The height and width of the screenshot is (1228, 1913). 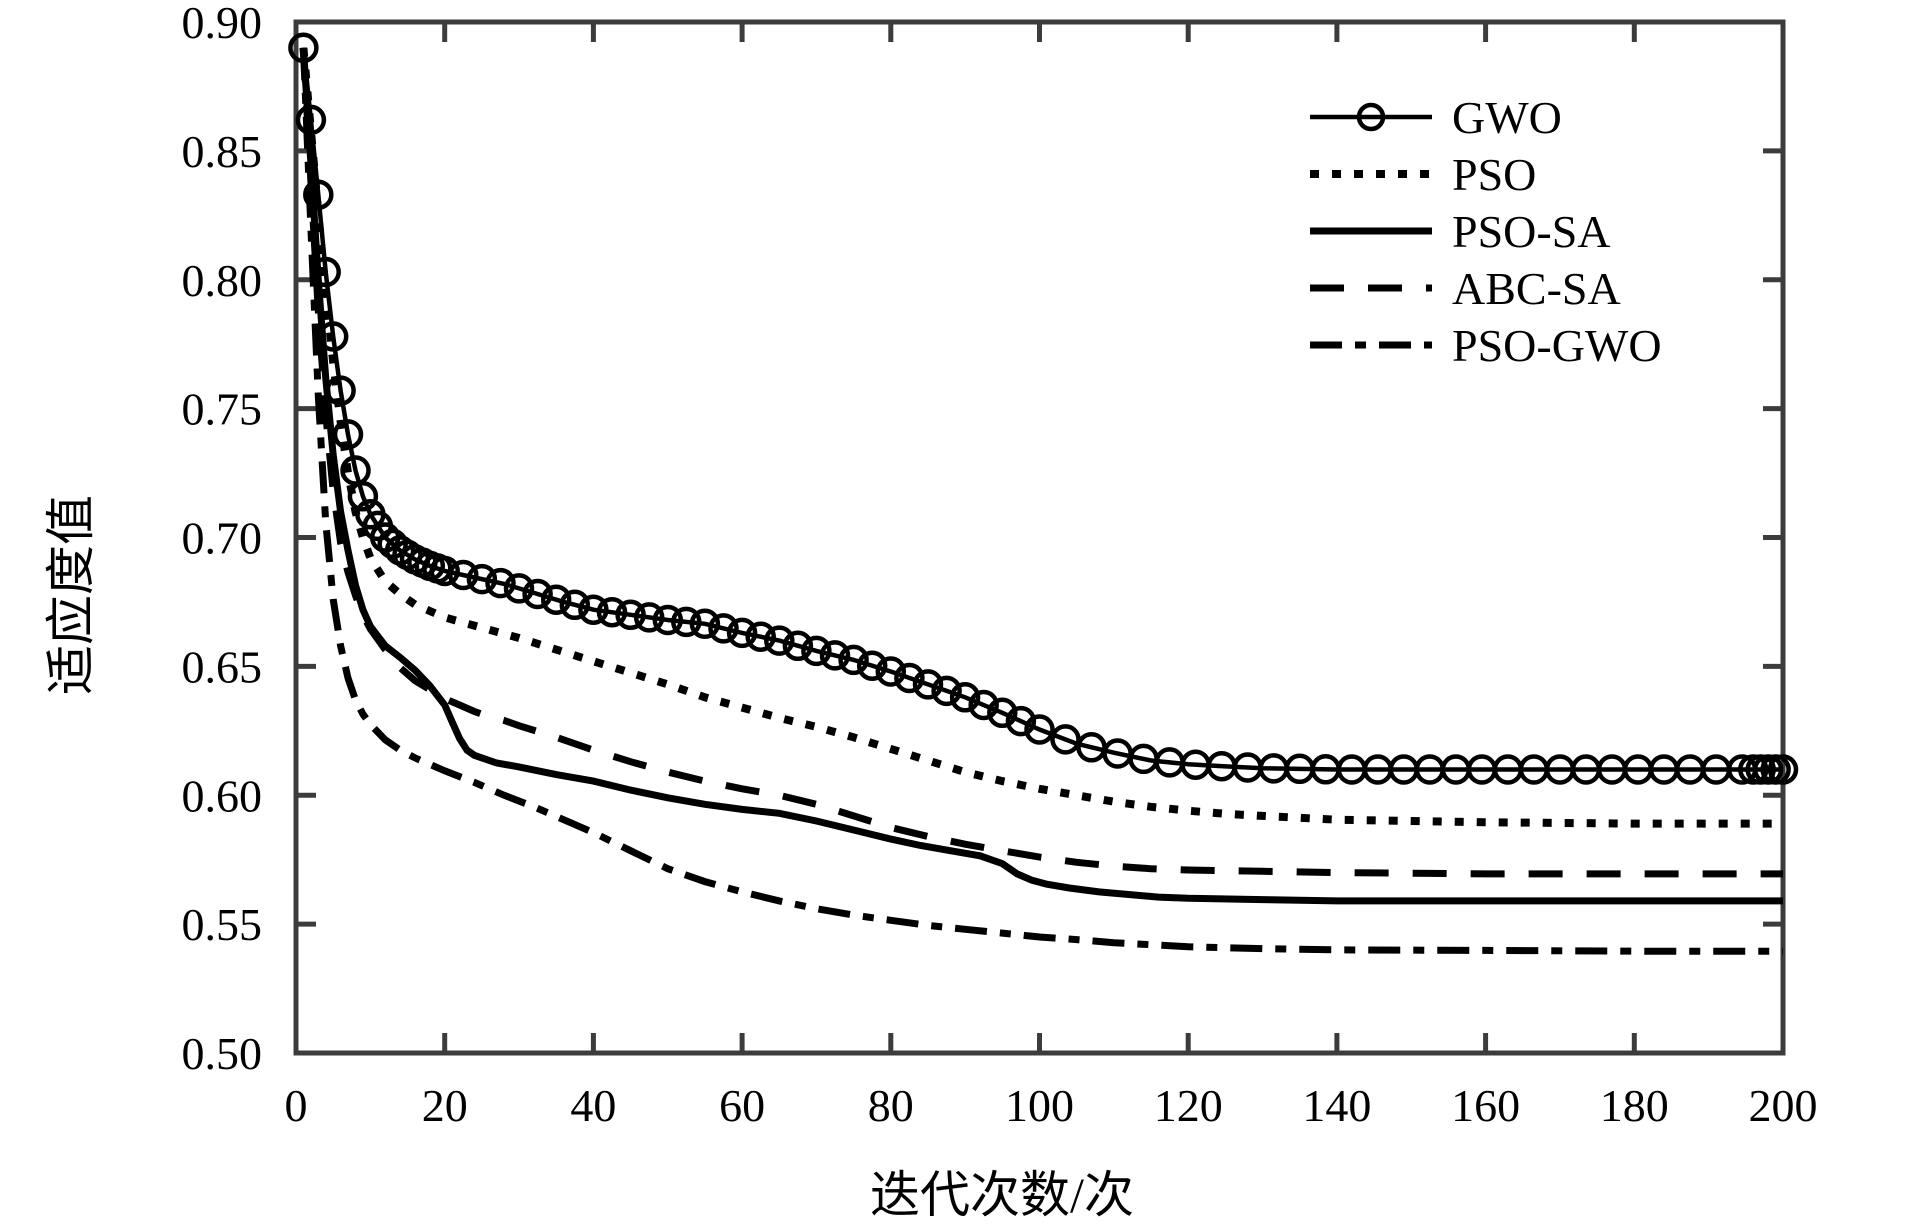 What do you see at coordinates (1557, 345) in the screenshot?
I see `legend-label: PSO-GWO` at bounding box center [1557, 345].